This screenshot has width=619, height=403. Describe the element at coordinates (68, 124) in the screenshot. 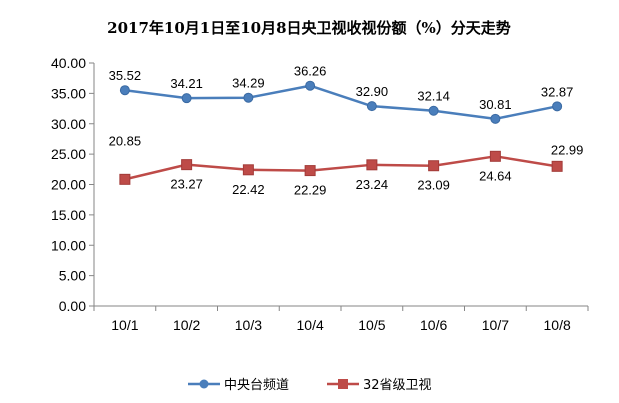

I see `y-tick-label: 30.00` at that location.